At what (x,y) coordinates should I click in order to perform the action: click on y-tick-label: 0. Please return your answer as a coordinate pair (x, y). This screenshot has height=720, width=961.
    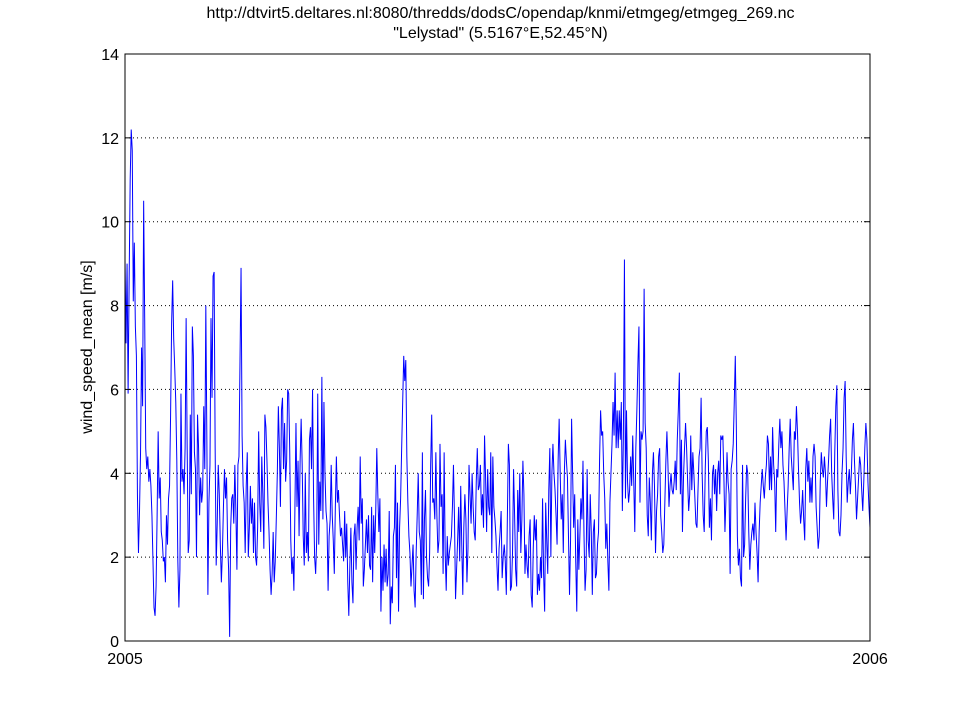
    Looking at the image, I should click on (114, 642).